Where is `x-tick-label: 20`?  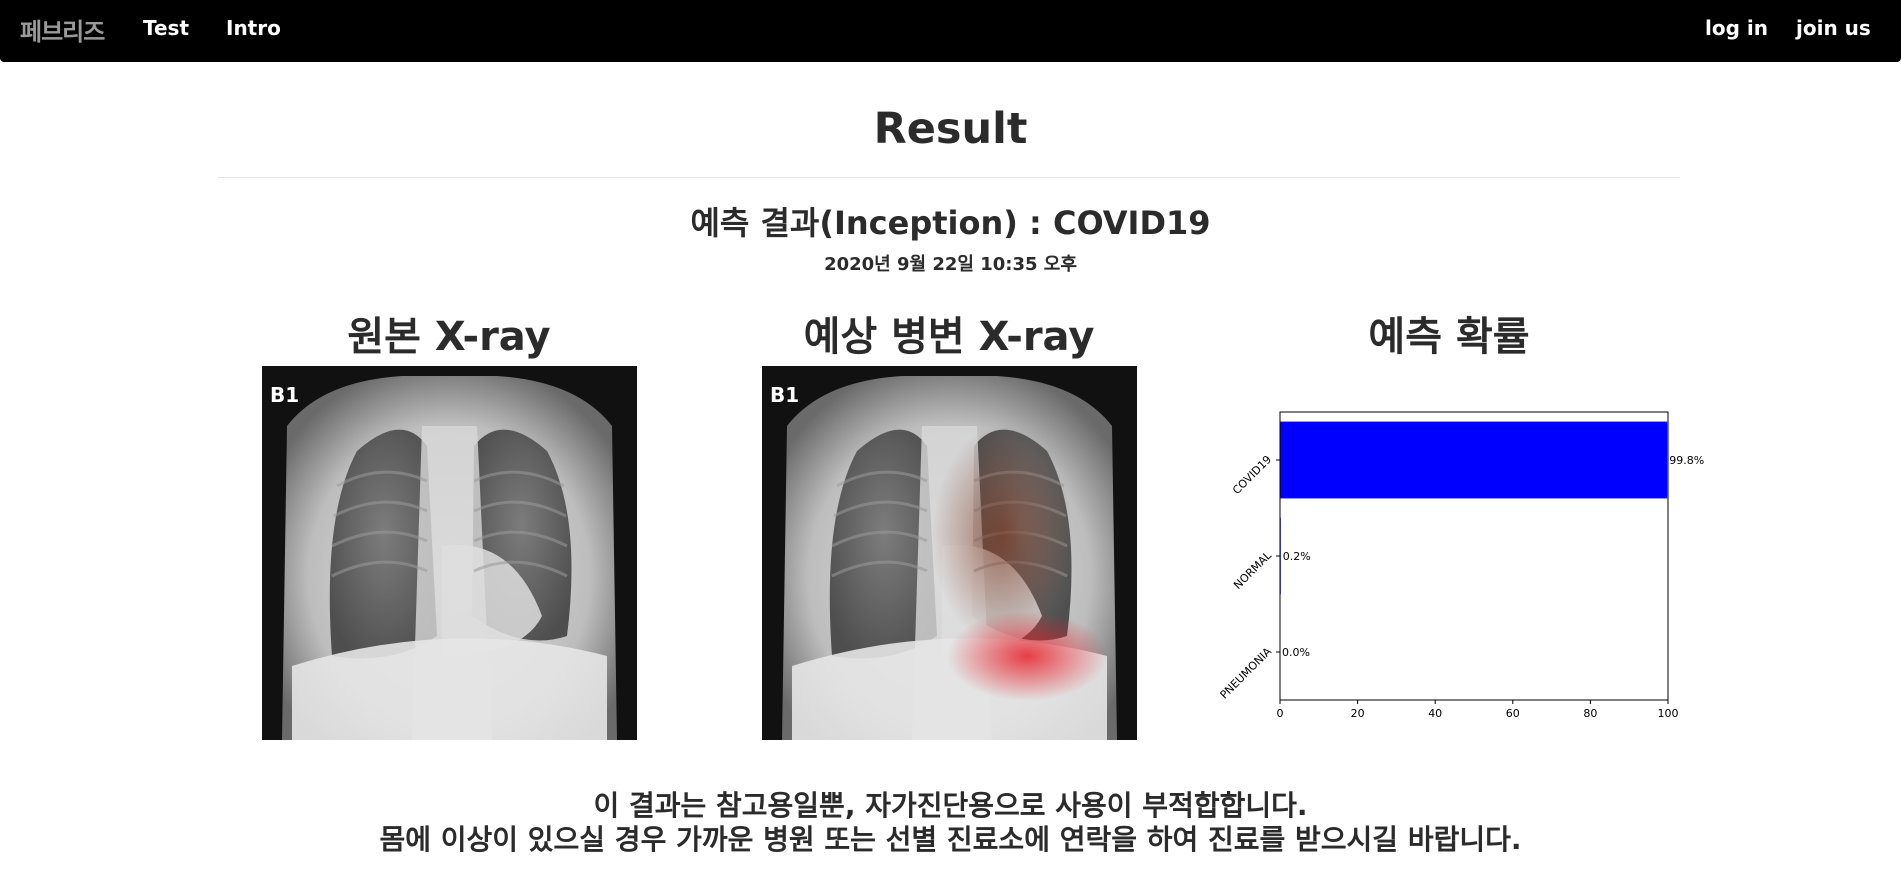 x-tick-label: 20 is located at coordinates (1358, 713).